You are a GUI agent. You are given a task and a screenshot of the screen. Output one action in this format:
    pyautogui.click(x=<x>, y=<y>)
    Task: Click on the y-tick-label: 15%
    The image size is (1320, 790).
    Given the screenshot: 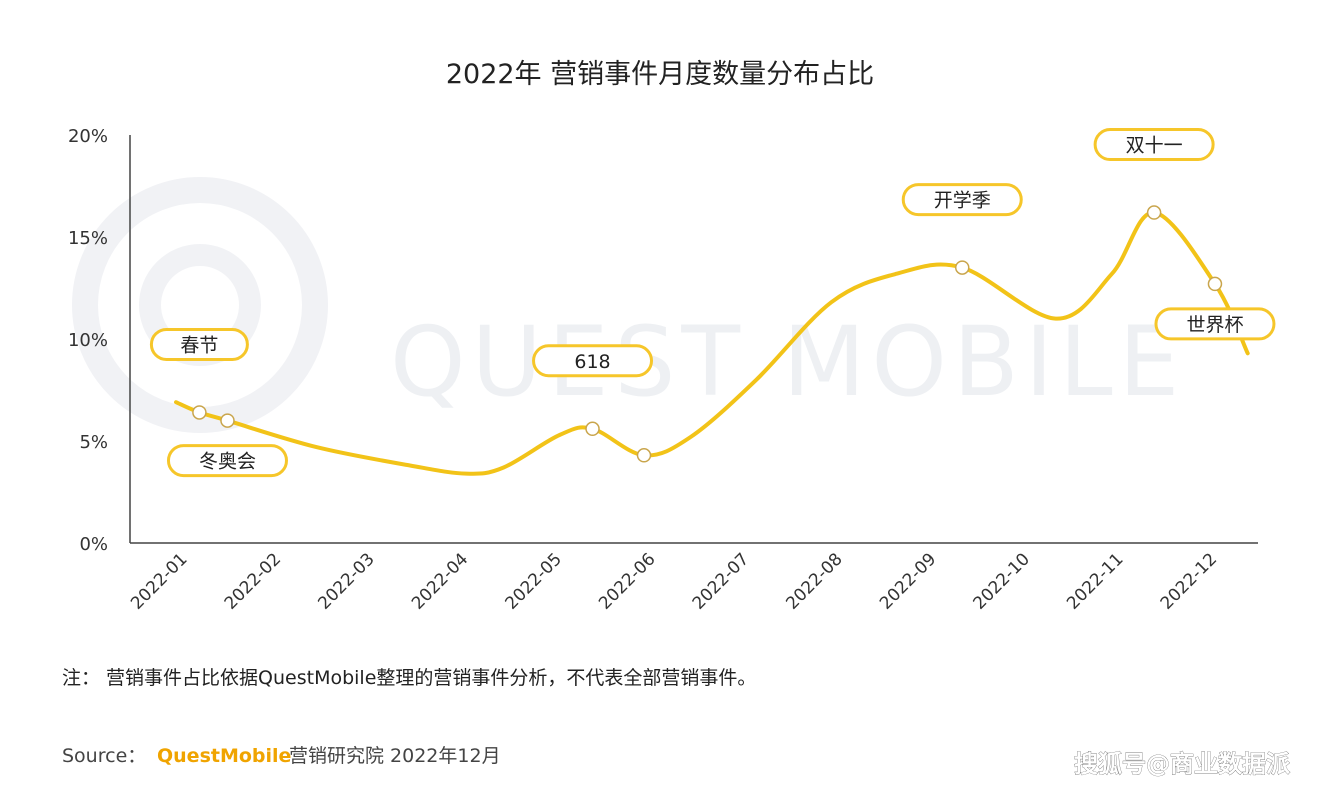 What is the action you would take?
    pyautogui.click(x=88, y=238)
    